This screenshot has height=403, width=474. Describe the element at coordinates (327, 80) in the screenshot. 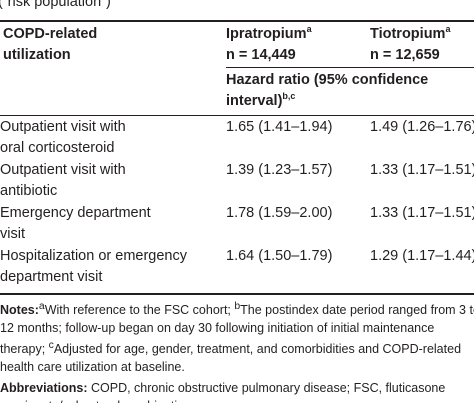

I see `subheader-line1: Hazard ratio (95% confidence` at that location.